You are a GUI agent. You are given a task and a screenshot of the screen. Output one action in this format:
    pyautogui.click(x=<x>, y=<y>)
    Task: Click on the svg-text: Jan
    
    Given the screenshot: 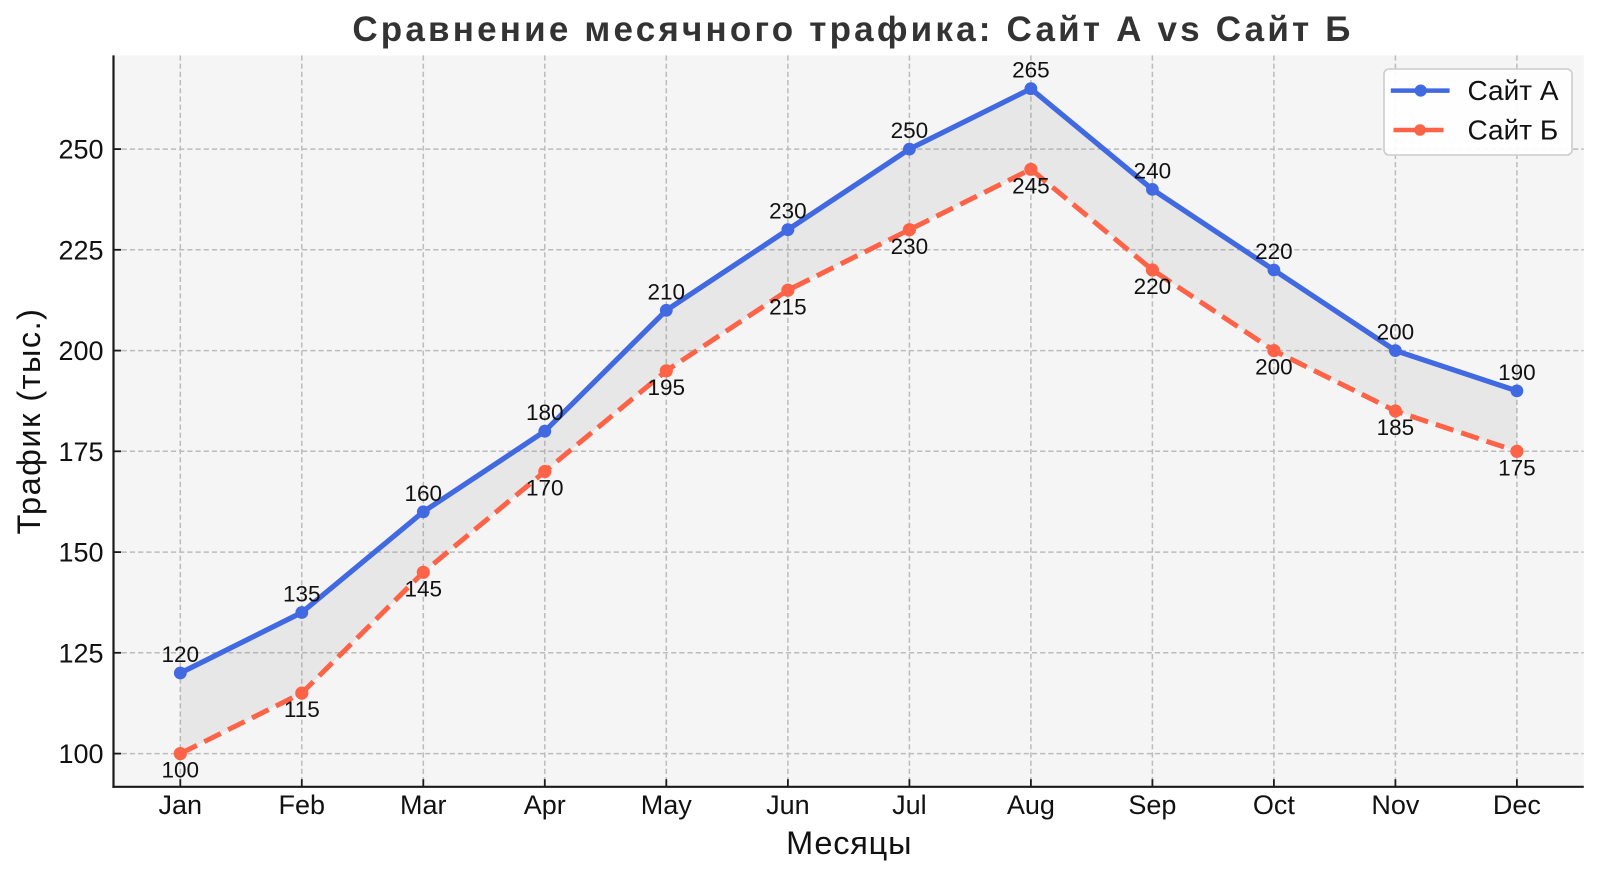 What is the action you would take?
    pyautogui.click(x=181, y=805)
    